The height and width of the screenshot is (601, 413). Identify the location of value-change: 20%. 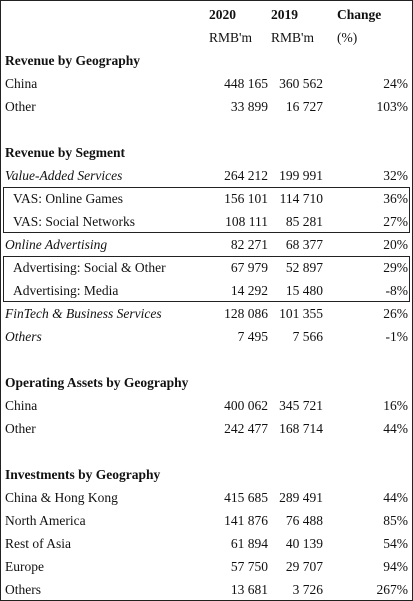
(395, 244).